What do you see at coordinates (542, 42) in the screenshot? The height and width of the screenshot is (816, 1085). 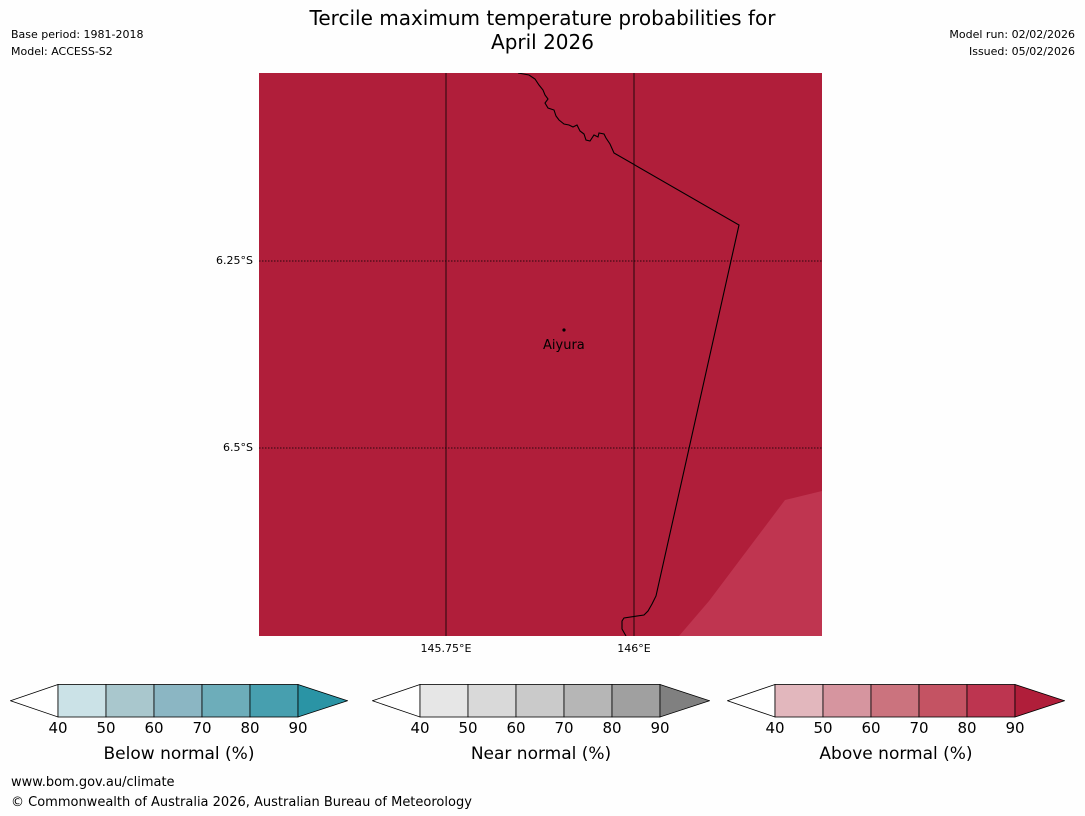 I see `title-line-2: April 2026` at bounding box center [542, 42].